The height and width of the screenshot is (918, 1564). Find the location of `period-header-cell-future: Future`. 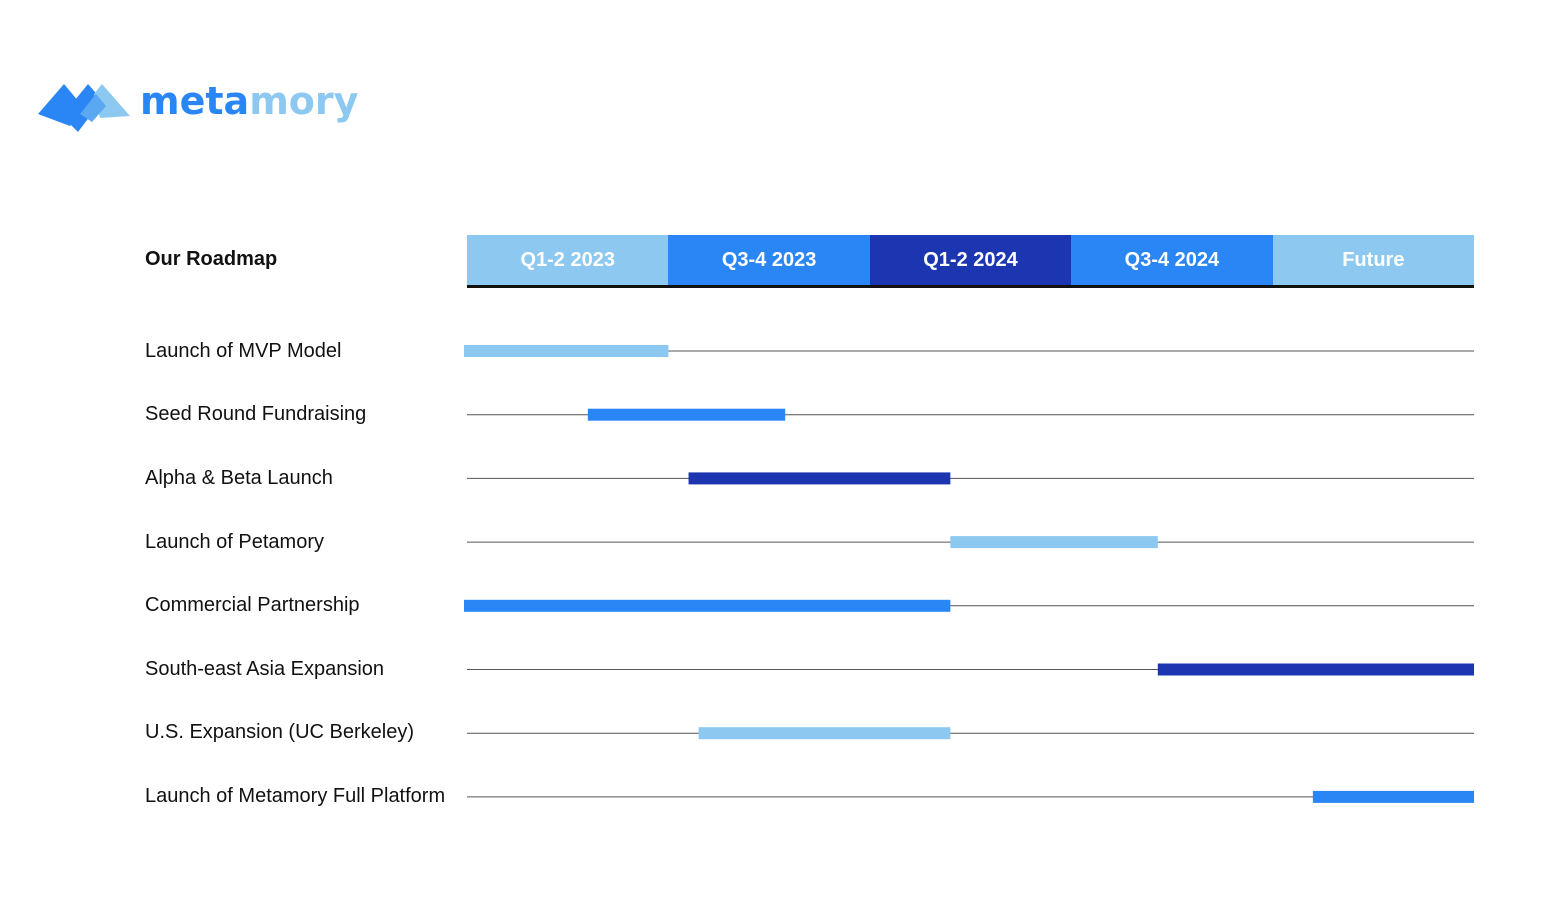

period-header-cell-future: Future is located at coordinates (1373, 260).